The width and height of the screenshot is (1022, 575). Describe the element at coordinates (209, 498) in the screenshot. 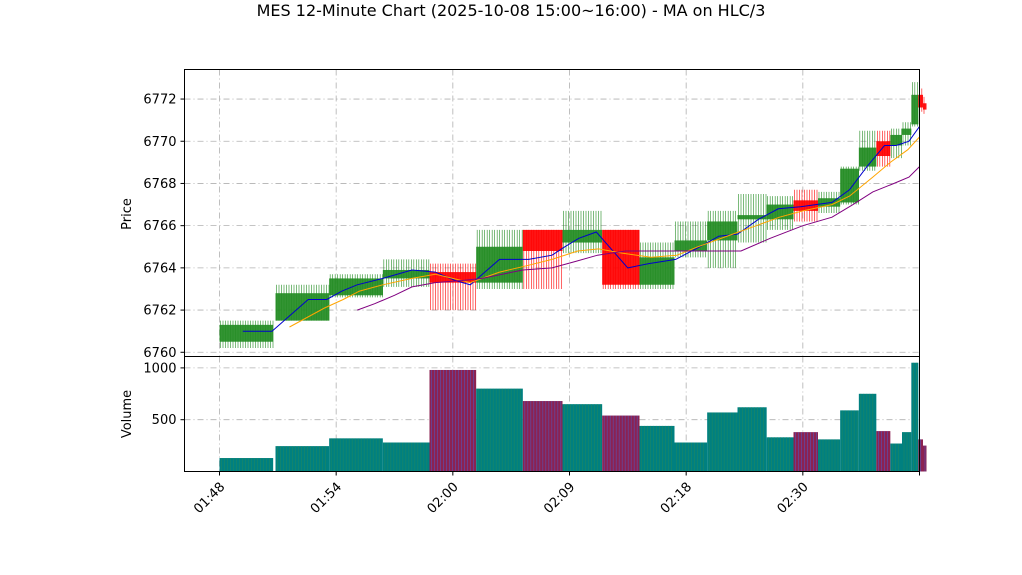

I see `x-tick-label: 01:48` at that location.